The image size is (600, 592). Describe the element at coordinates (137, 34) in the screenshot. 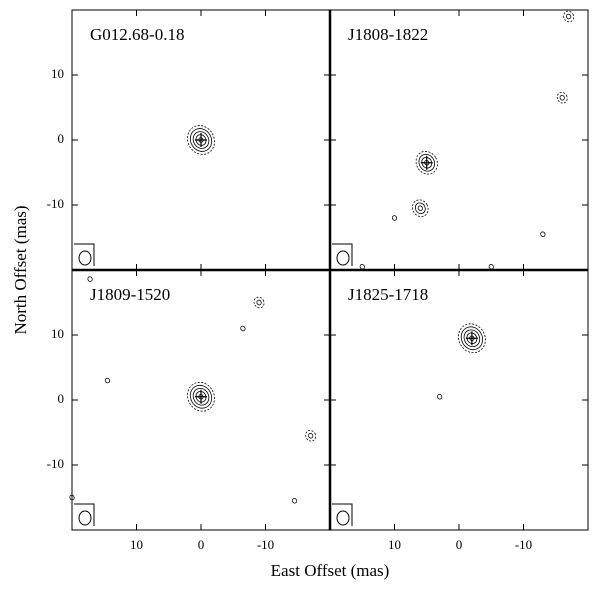

I see `panel-title: G012.68-0.18` at that location.